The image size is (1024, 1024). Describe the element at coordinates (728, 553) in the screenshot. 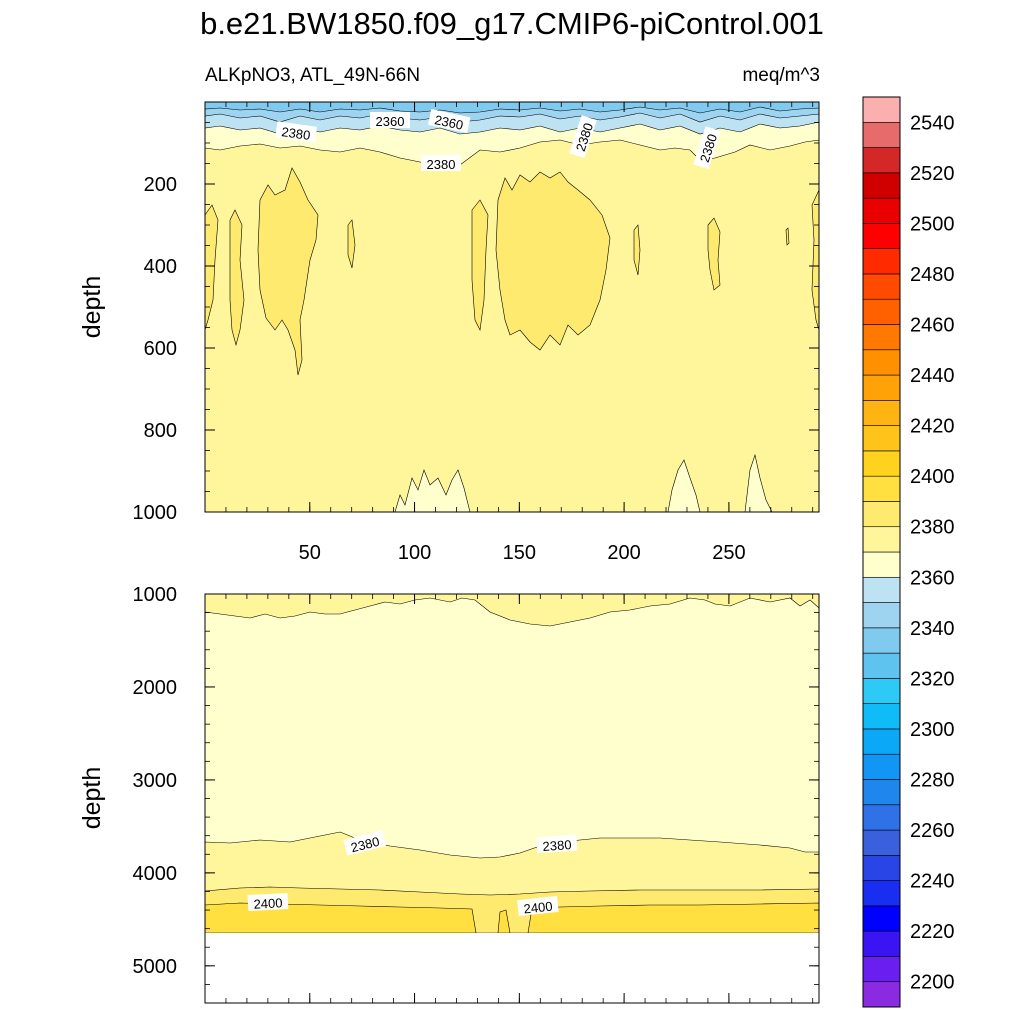

I see `x-tick-label: 250` at that location.